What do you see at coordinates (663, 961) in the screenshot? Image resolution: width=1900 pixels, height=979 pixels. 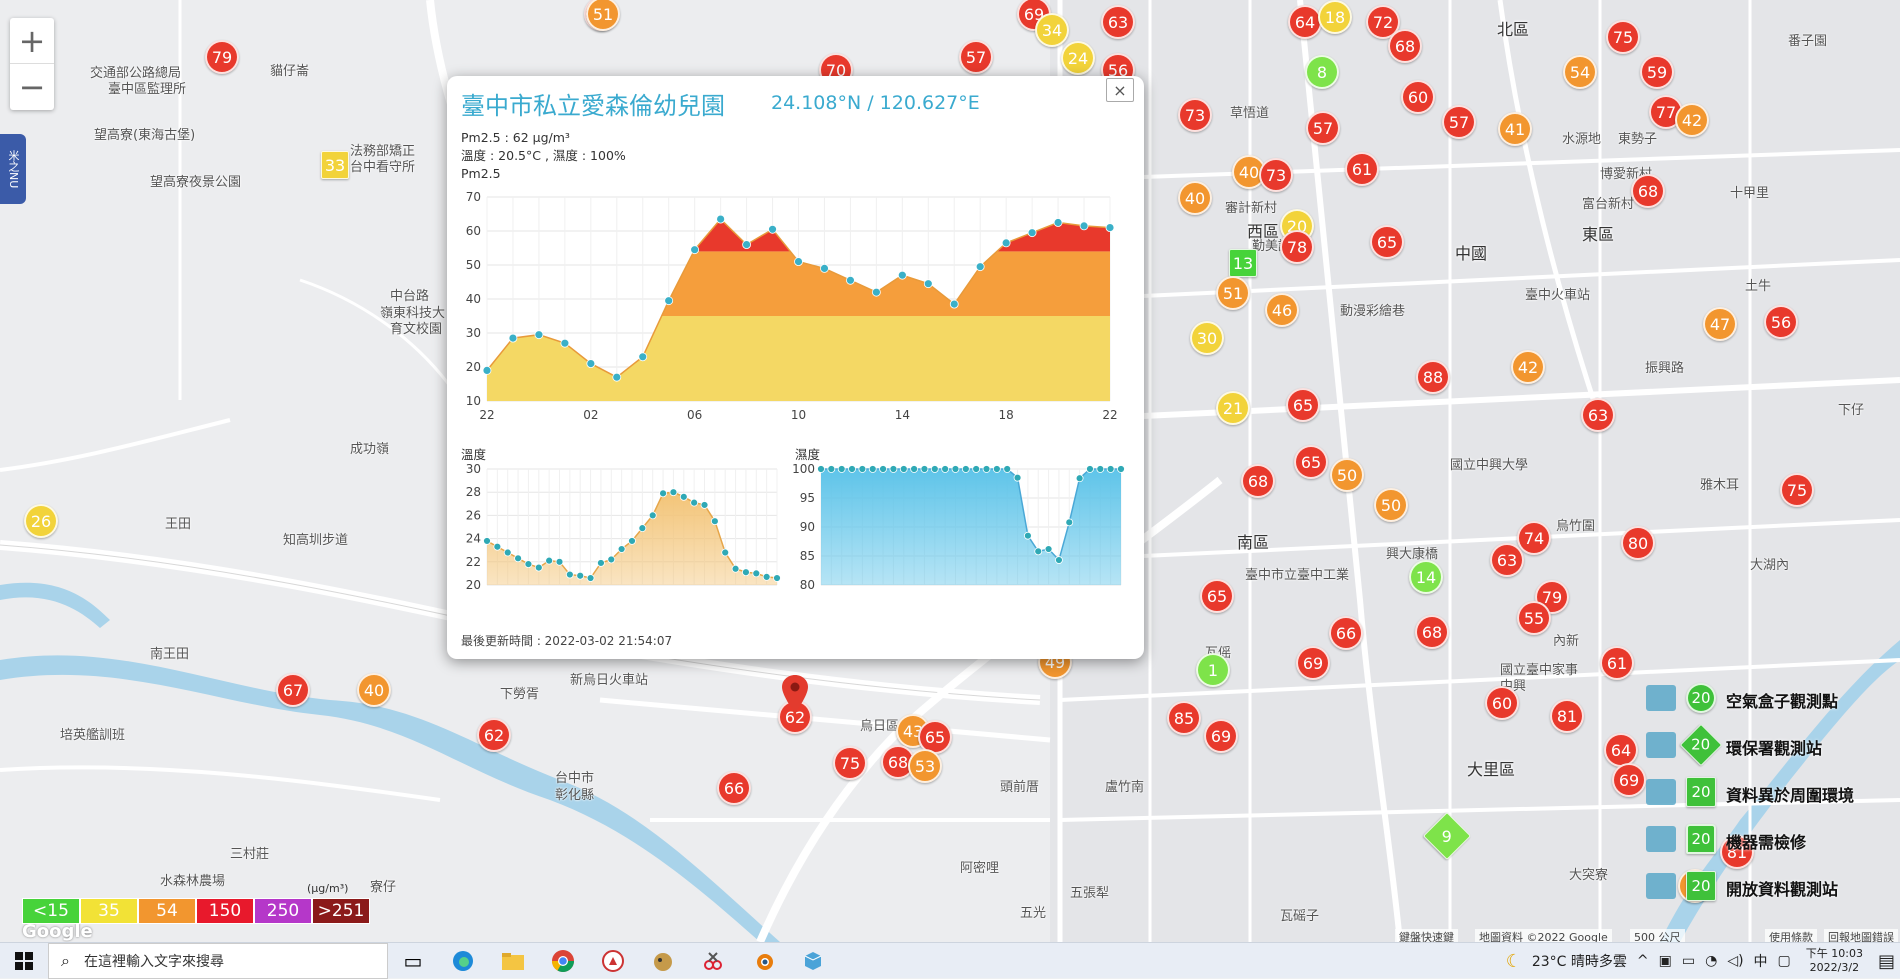 I see `app-icon-animal` at bounding box center [663, 961].